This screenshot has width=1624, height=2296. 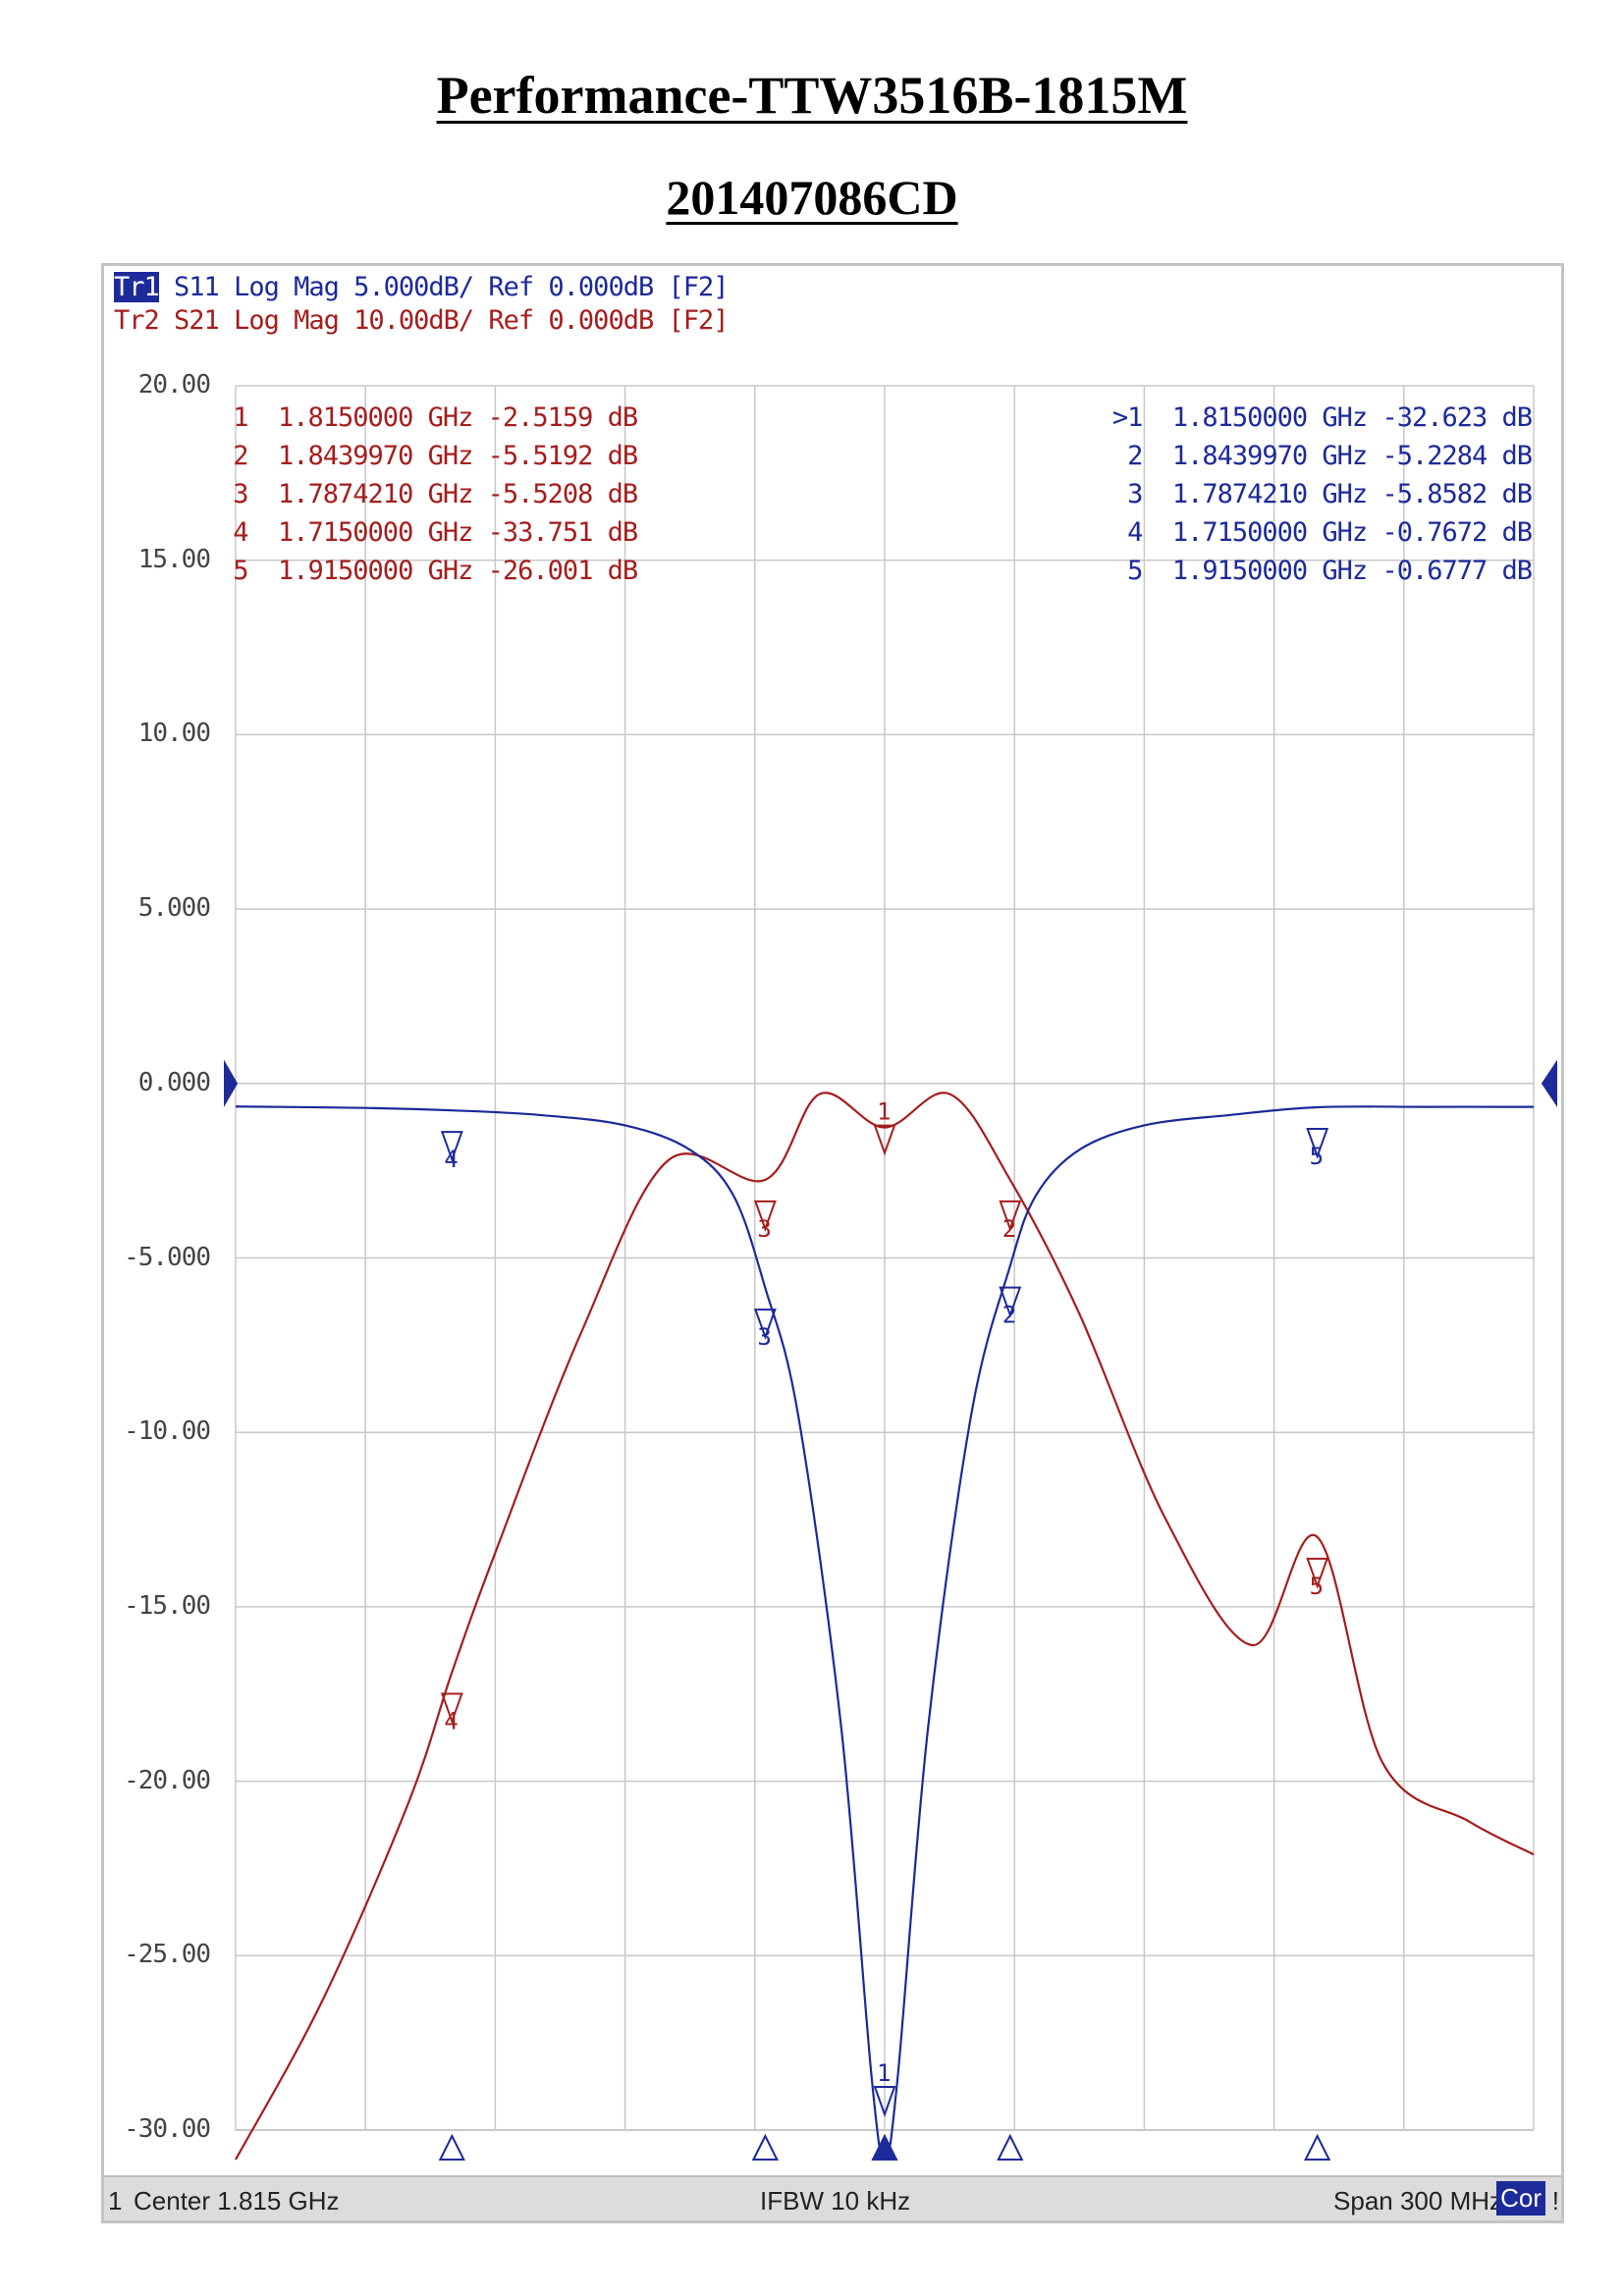 What do you see at coordinates (1322, 456) in the screenshot?
I see `marker-row: 2 1.8439970 GHz -5.2284 dB` at bounding box center [1322, 456].